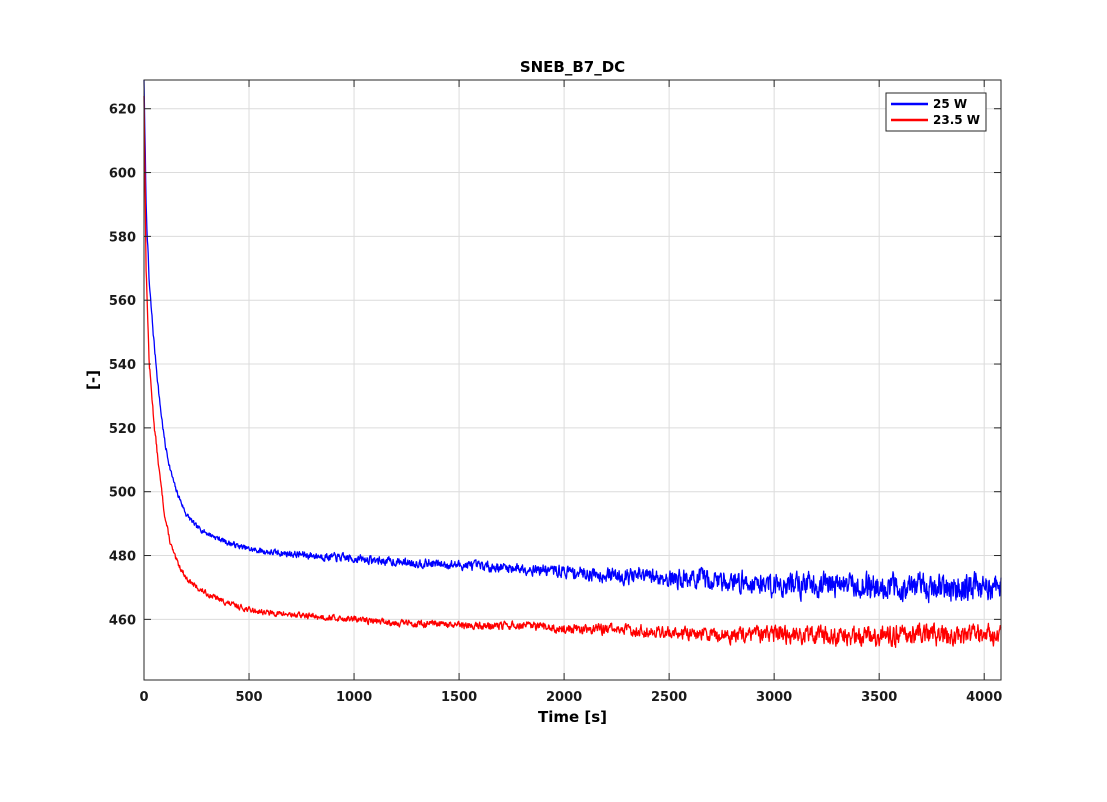  Describe the element at coordinates (879, 697) in the screenshot. I see `x-tick-label: 3500` at that location.